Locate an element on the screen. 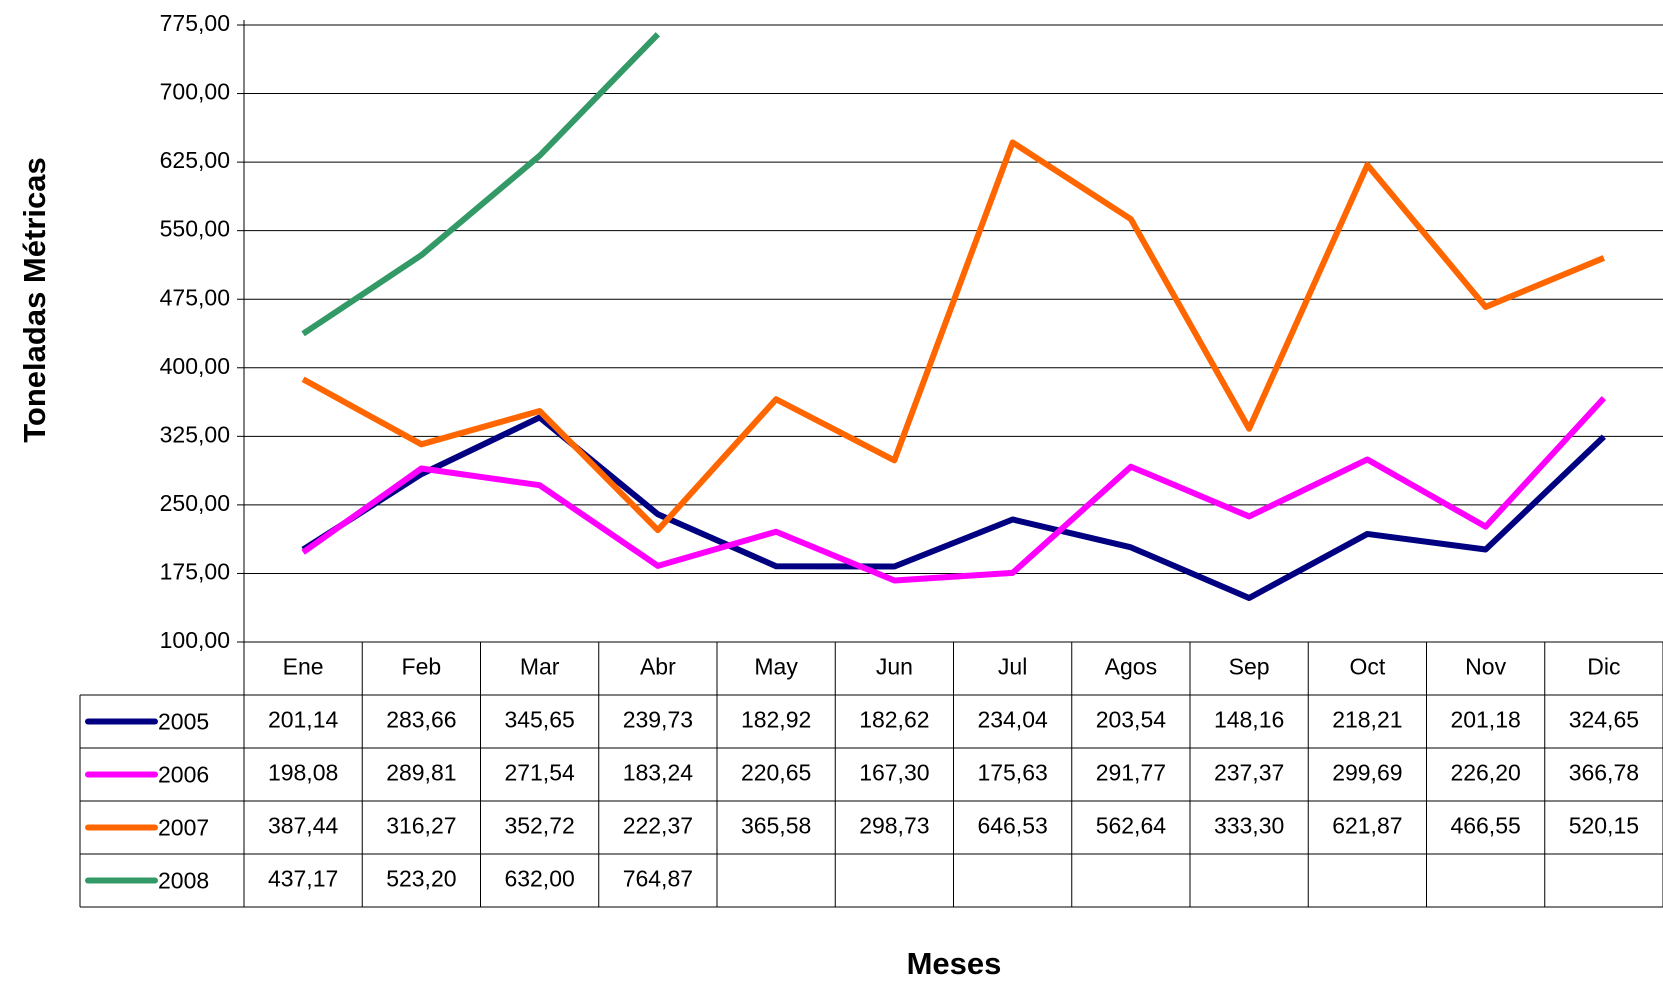 The width and height of the screenshot is (1663, 990). y-tick-label: 550,00 is located at coordinates (195, 229).